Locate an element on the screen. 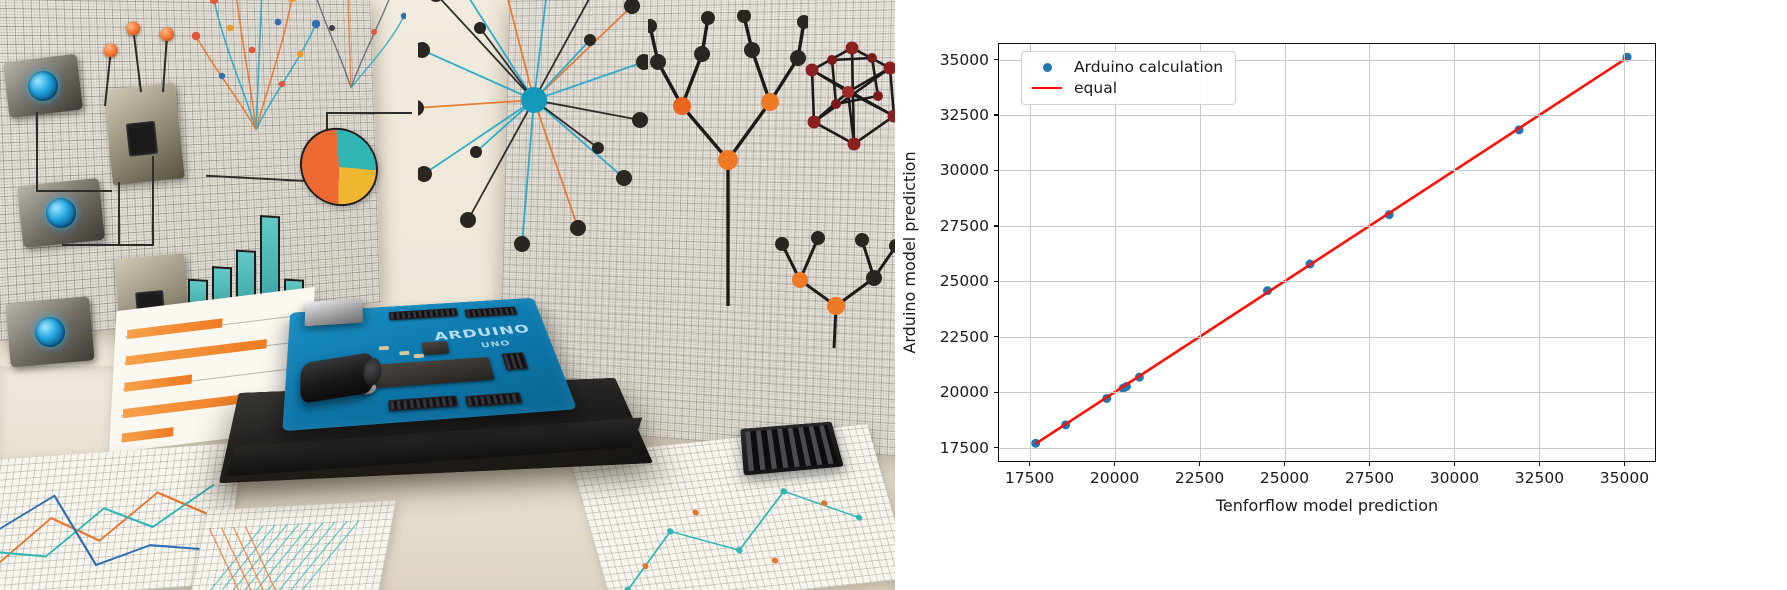  y-tick-label: 30000 is located at coordinates (964, 170).